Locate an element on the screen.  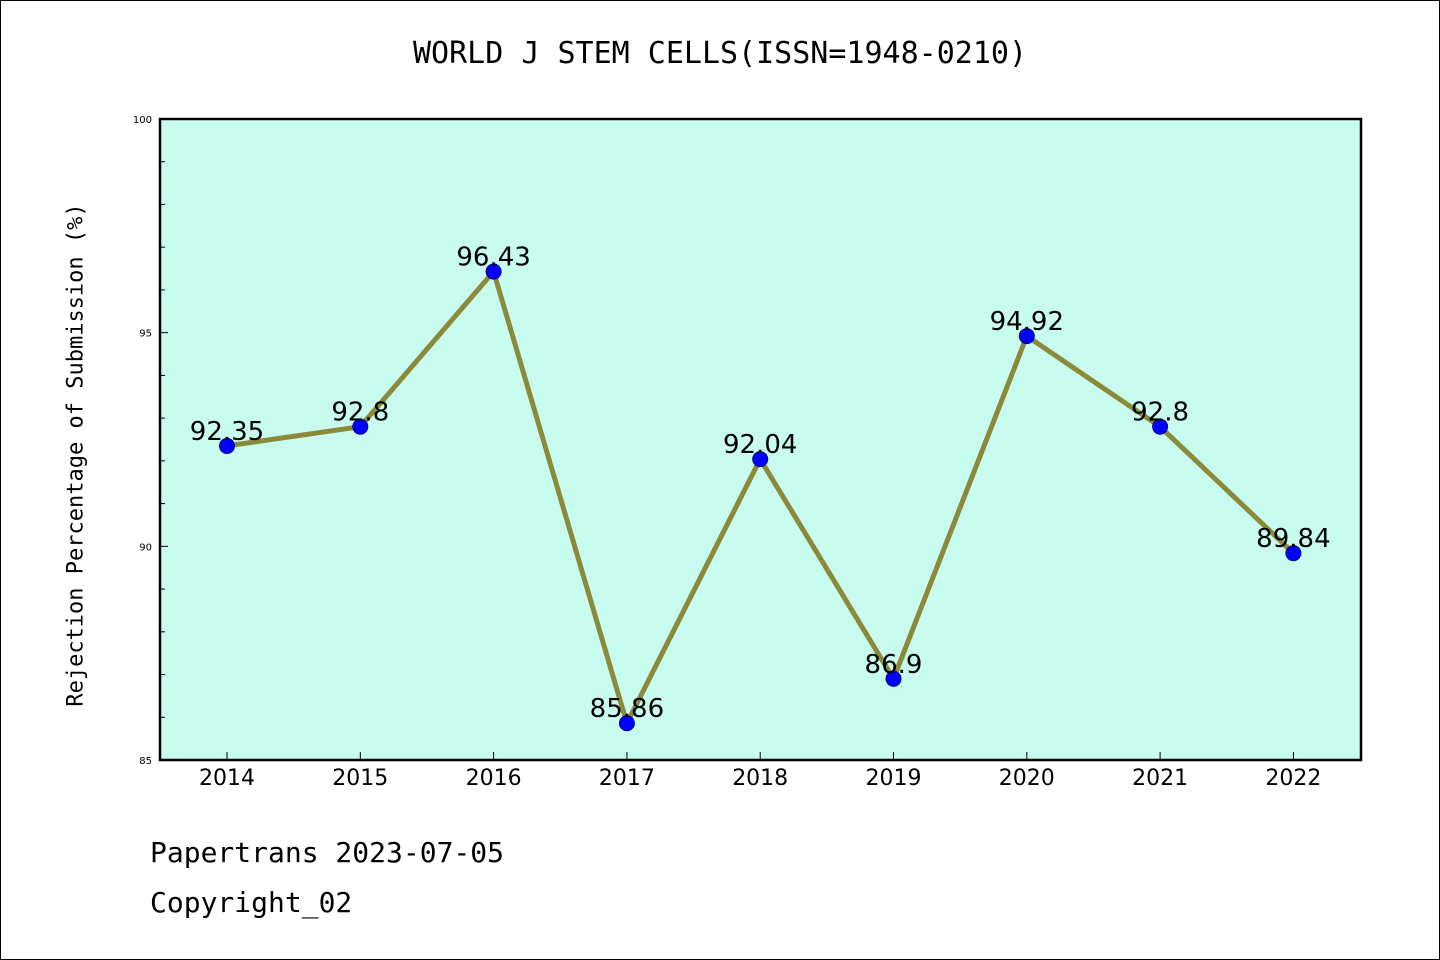
x-tick-label: 2015 is located at coordinates (360, 778).